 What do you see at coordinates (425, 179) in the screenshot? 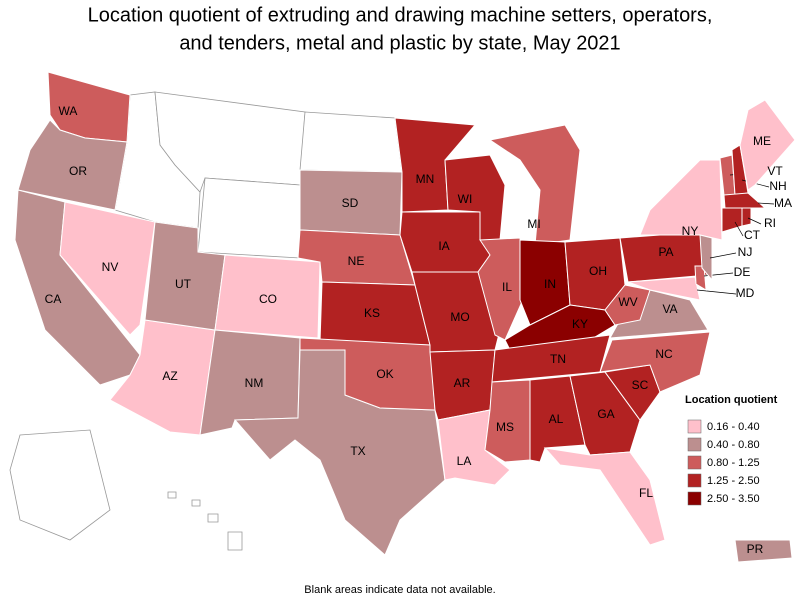
I see `state-label: MN` at bounding box center [425, 179].